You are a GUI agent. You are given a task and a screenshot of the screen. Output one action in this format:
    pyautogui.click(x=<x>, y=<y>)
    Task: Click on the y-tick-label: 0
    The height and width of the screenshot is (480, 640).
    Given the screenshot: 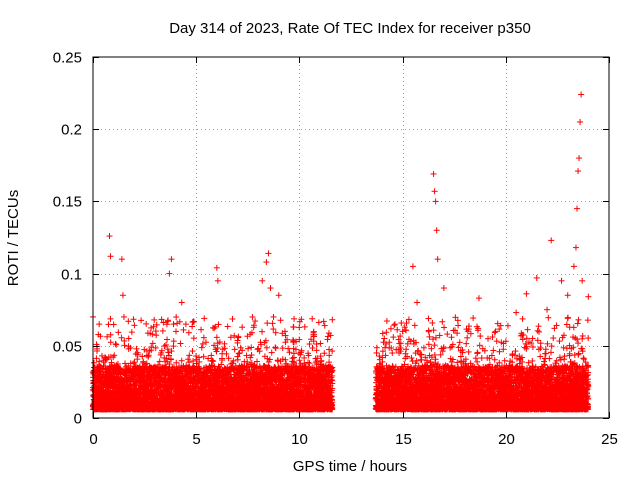 What is the action you would take?
    pyautogui.click(x=78, y=419)
    